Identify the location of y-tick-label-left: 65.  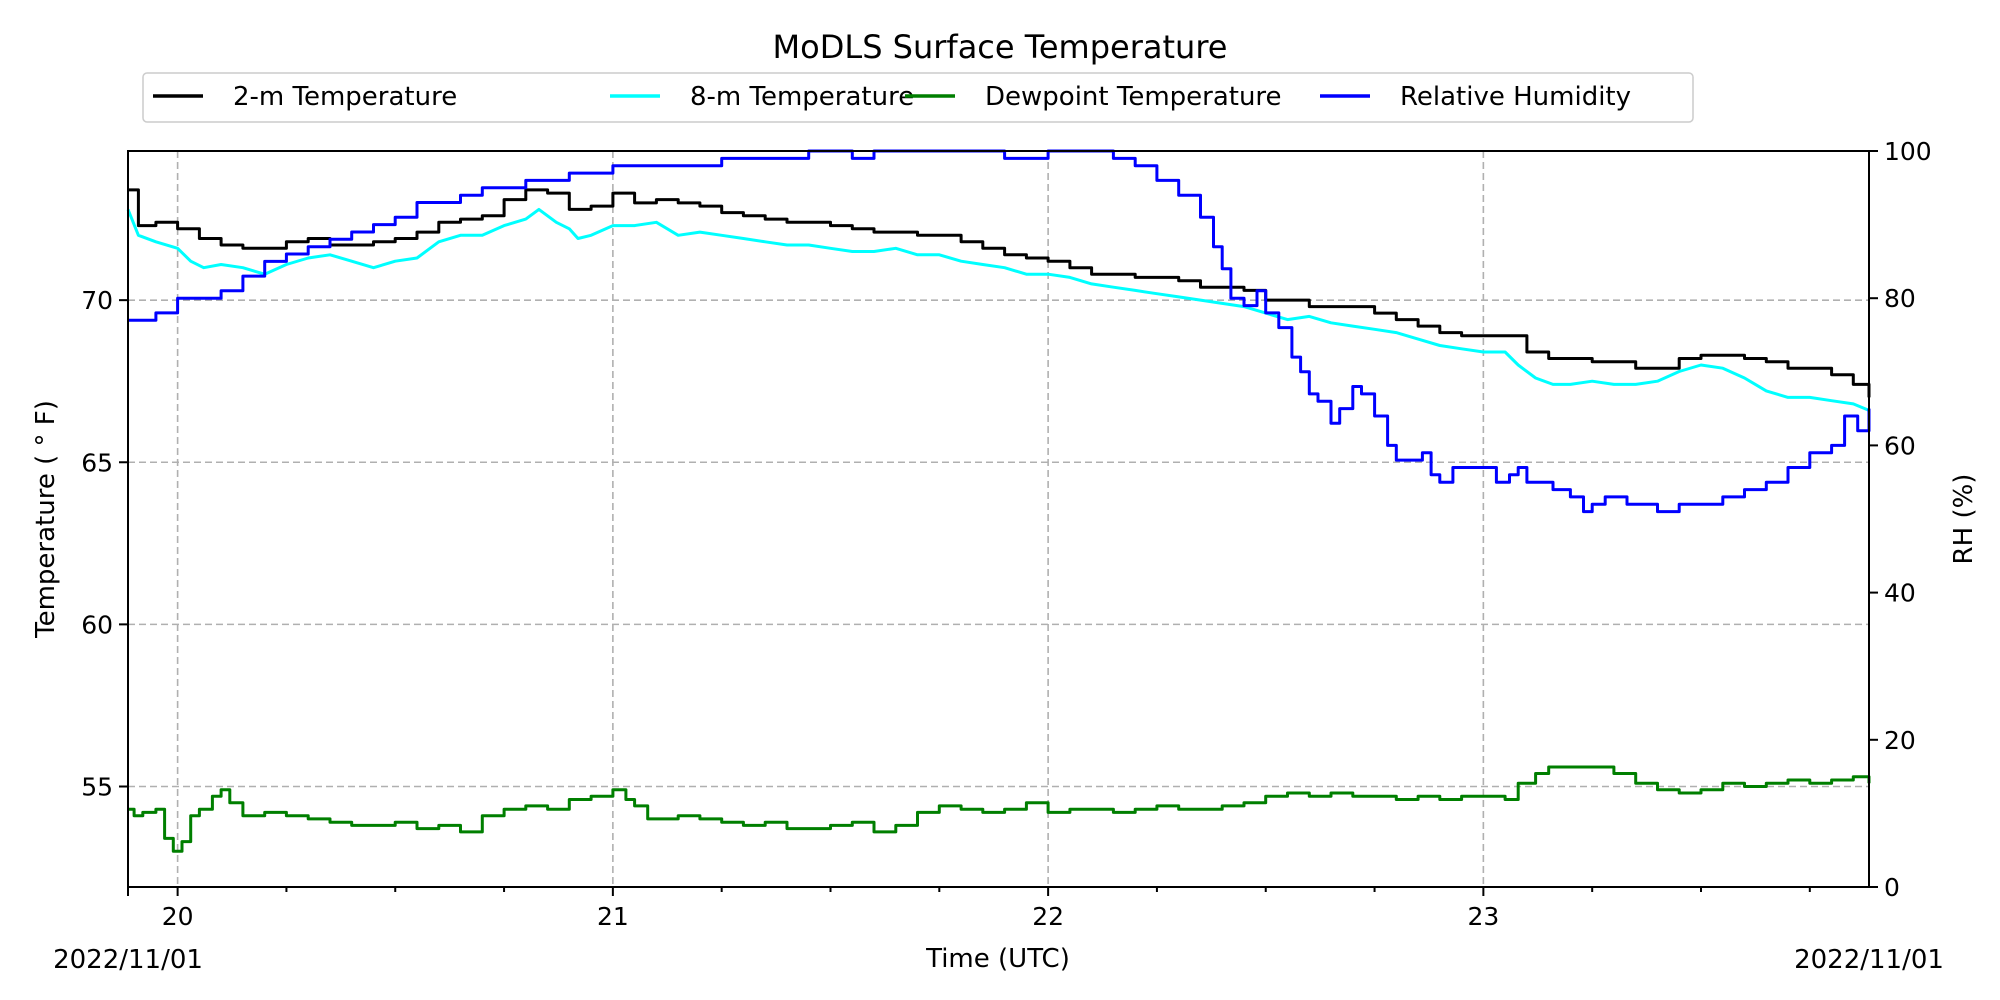
(97, 462).